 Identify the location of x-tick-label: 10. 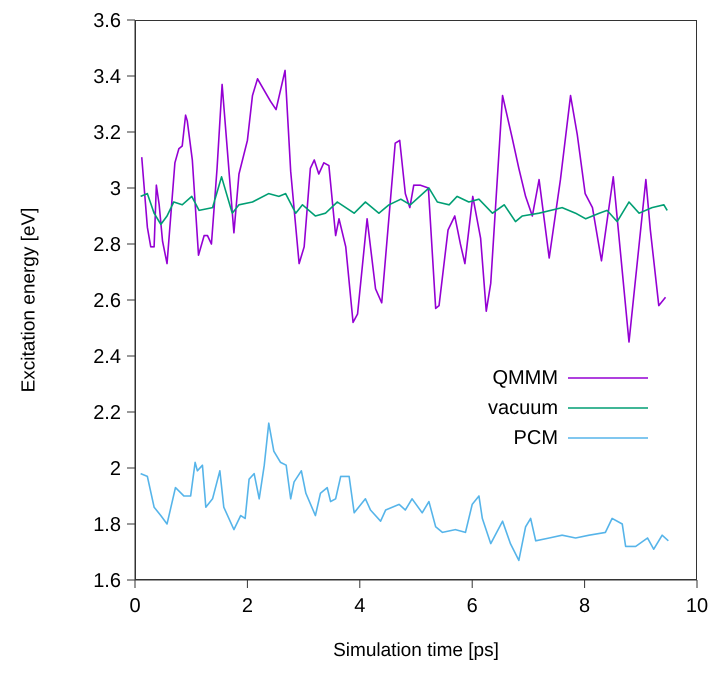
(697, 606).